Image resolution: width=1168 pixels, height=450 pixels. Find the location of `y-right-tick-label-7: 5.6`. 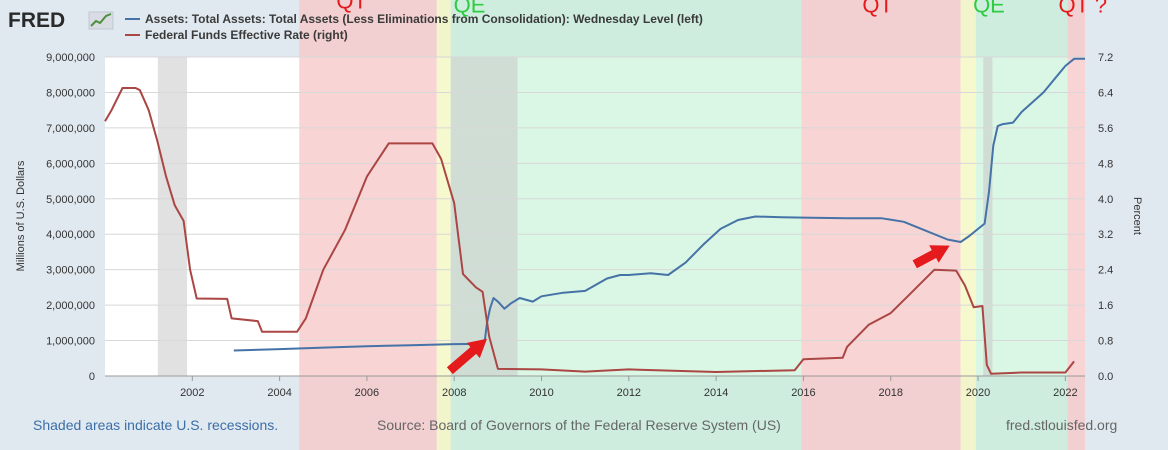

y-right-tick-label-7: 5.6 is located at coordinates (1105, 129).